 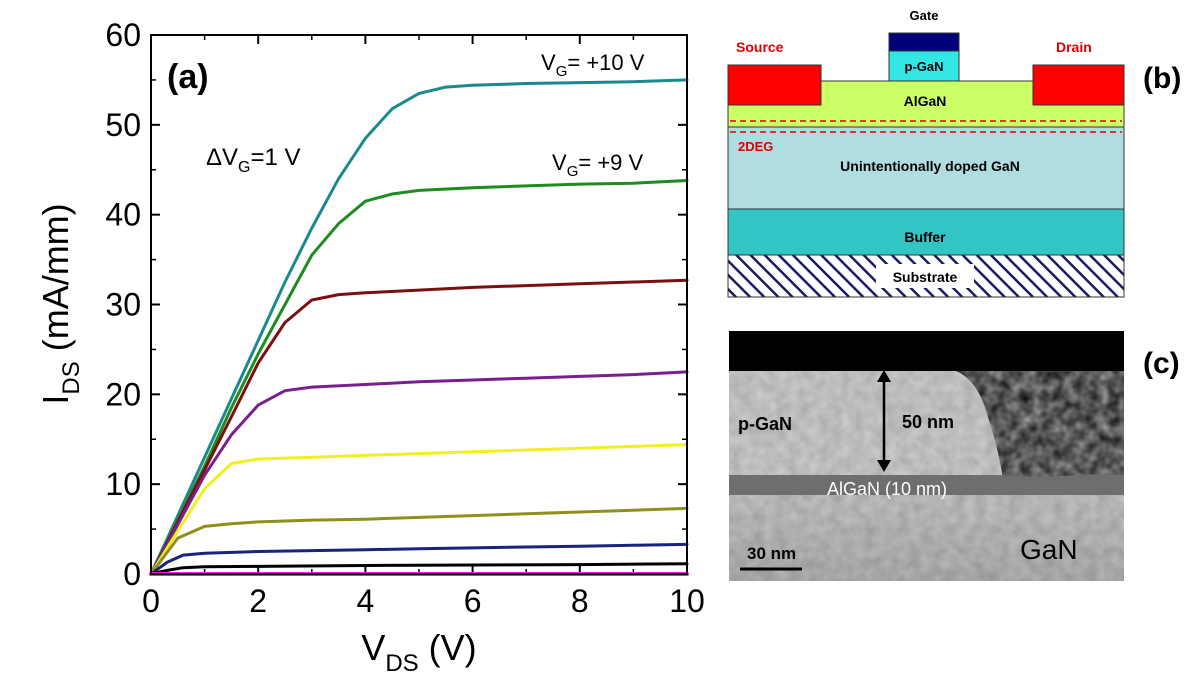 What do you see at coordinates (774, 85) in the screenshot?
I see `source-contact` at bounding box center [774, 85].